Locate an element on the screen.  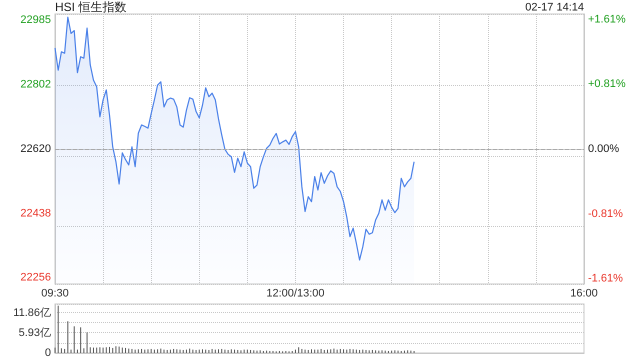
x-tick-label: 09:30 is located at coordinates (55, 294).